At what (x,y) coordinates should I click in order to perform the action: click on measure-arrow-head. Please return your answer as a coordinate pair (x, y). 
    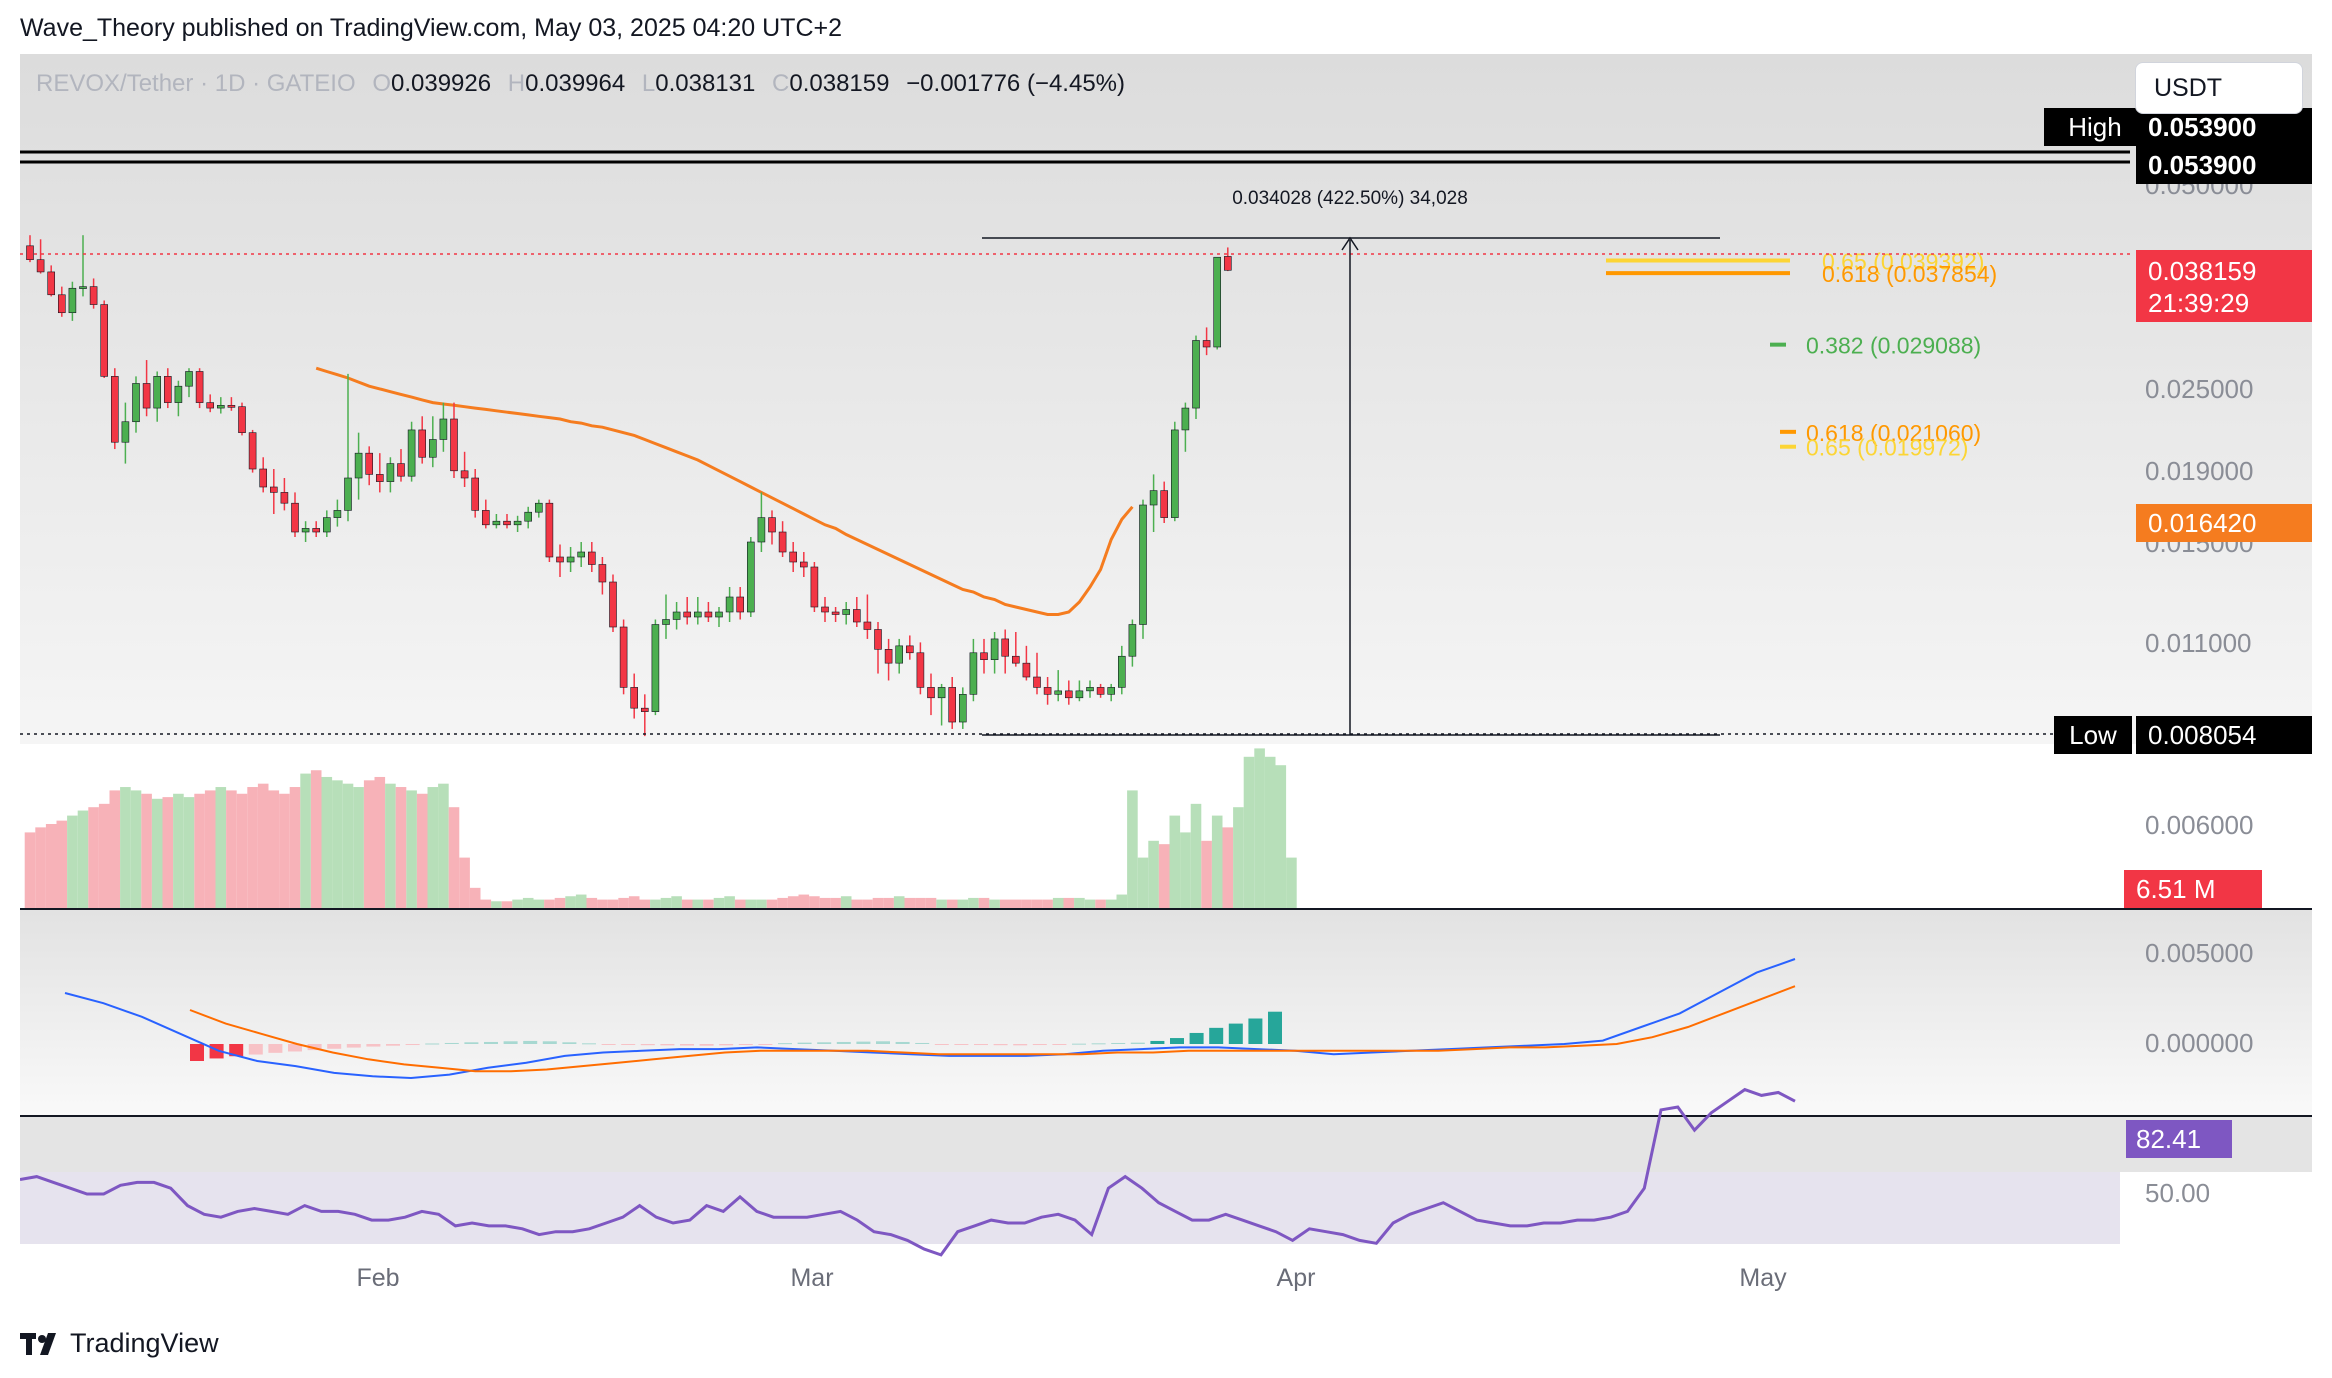
    Looking at the image, I should click on (1350, 243).